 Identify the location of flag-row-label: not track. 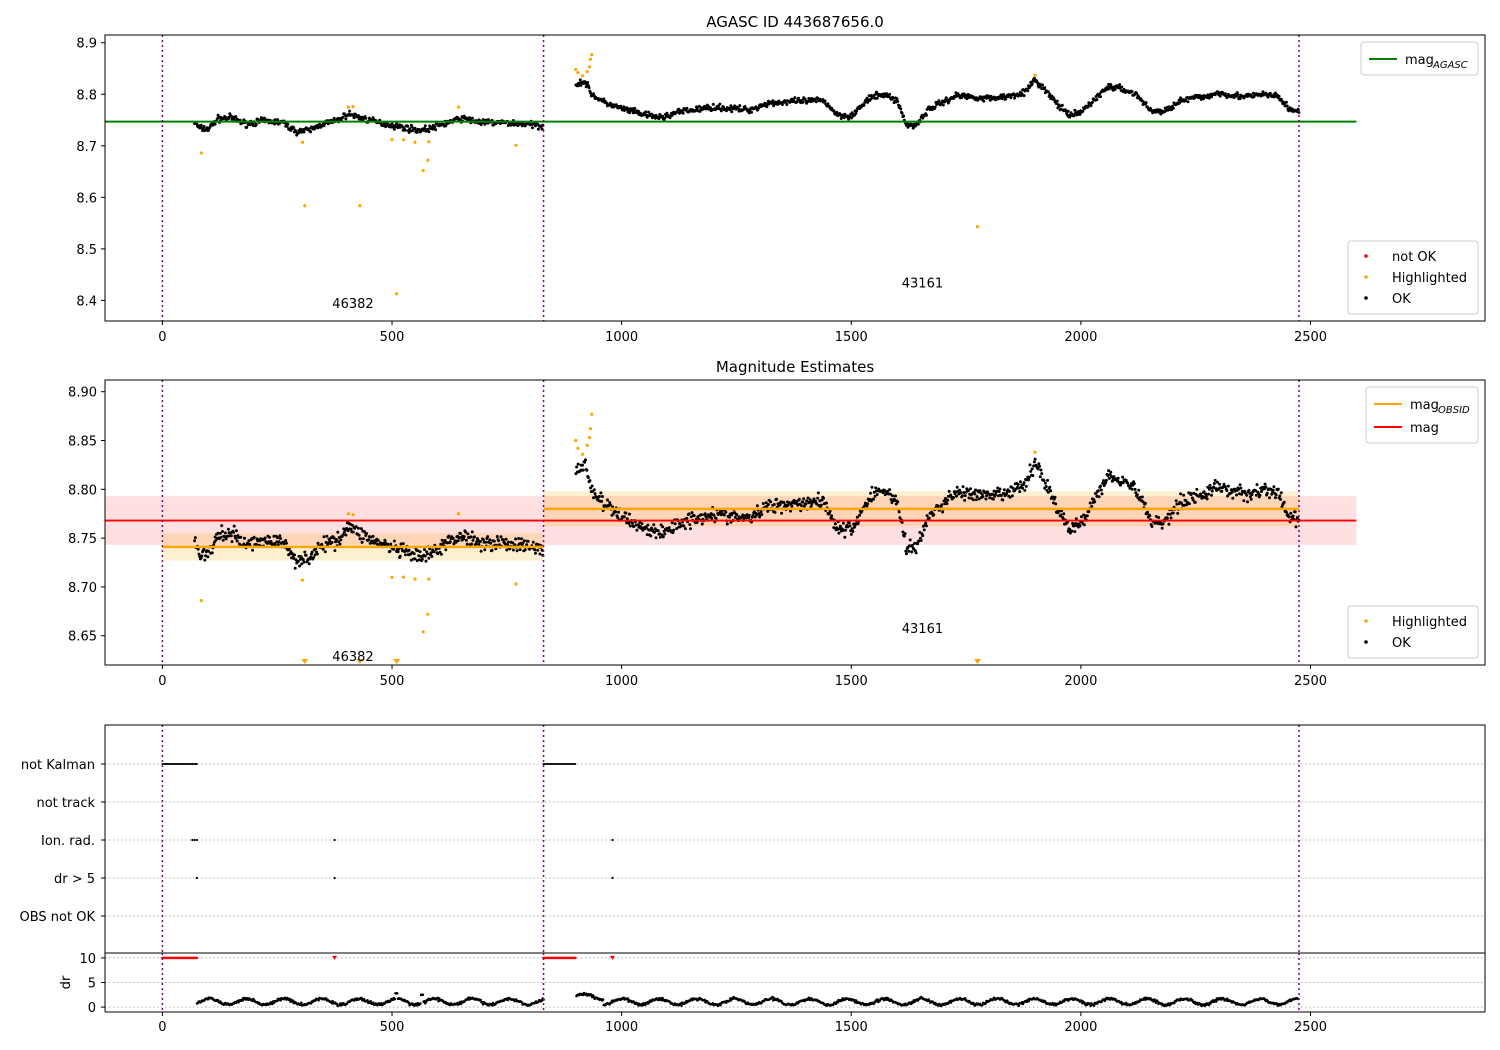
(65, 803).